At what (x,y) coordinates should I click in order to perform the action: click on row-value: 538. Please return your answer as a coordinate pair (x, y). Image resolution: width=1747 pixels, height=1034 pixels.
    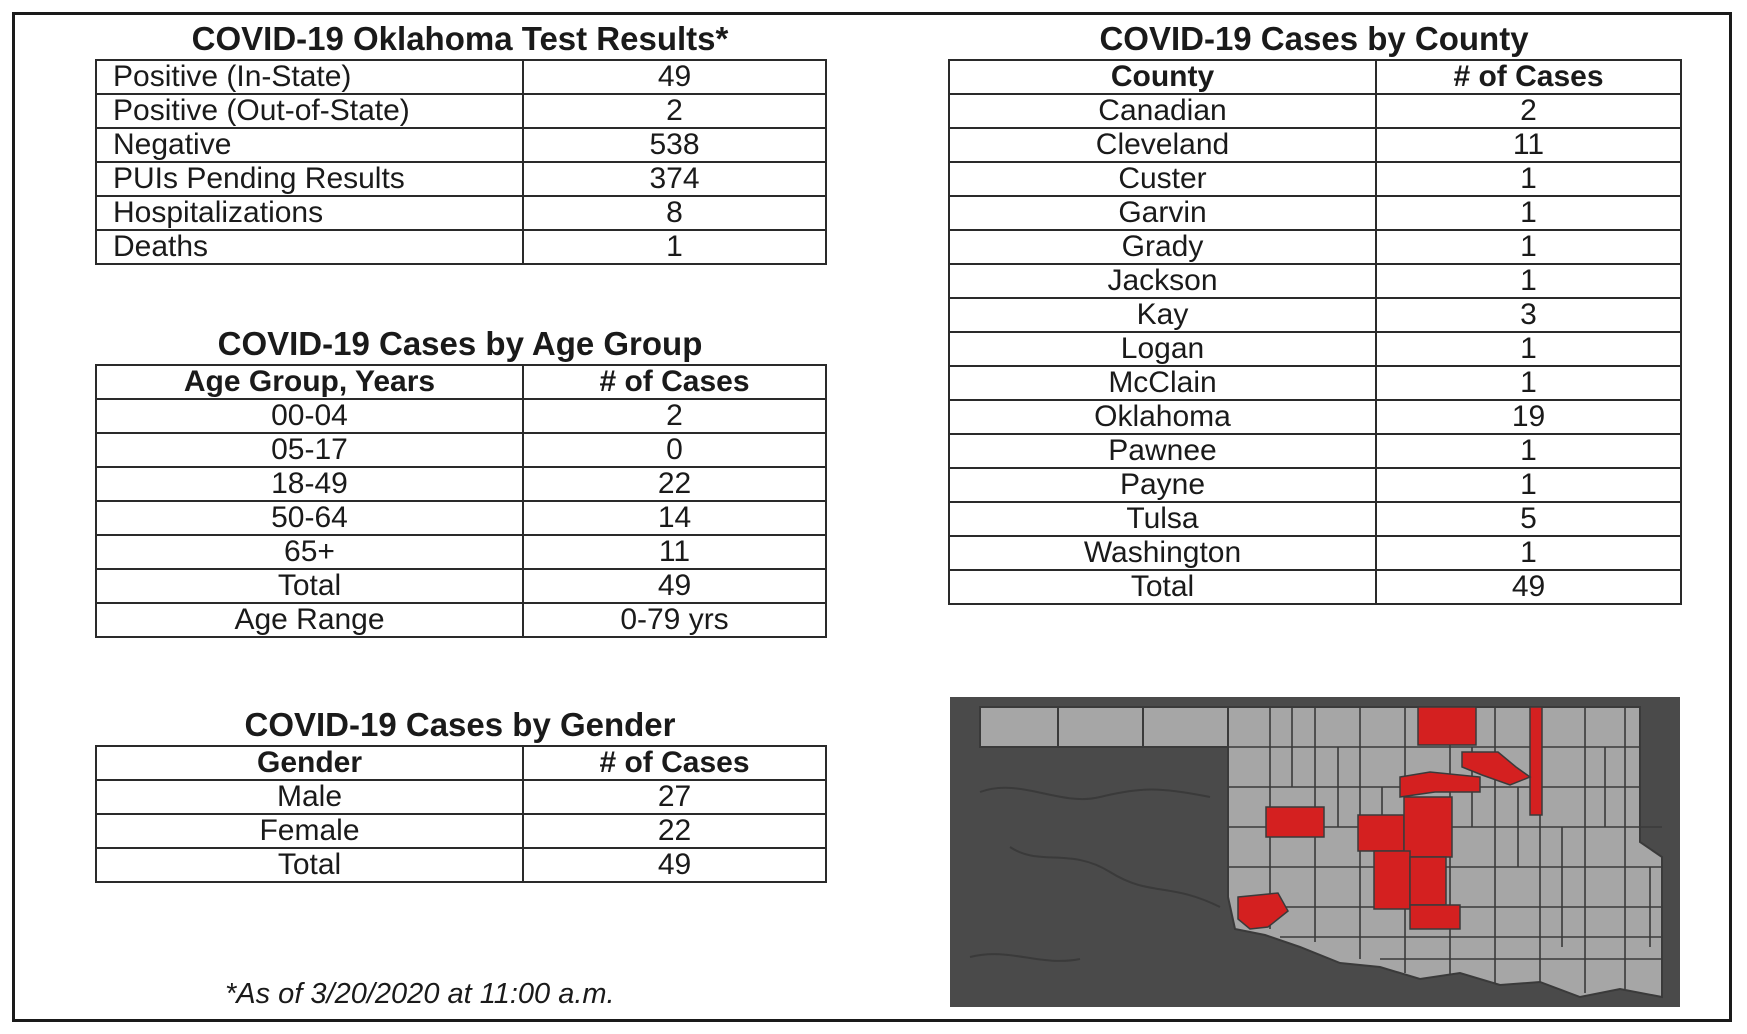
    Looking at the image, I should click on (674, 145).